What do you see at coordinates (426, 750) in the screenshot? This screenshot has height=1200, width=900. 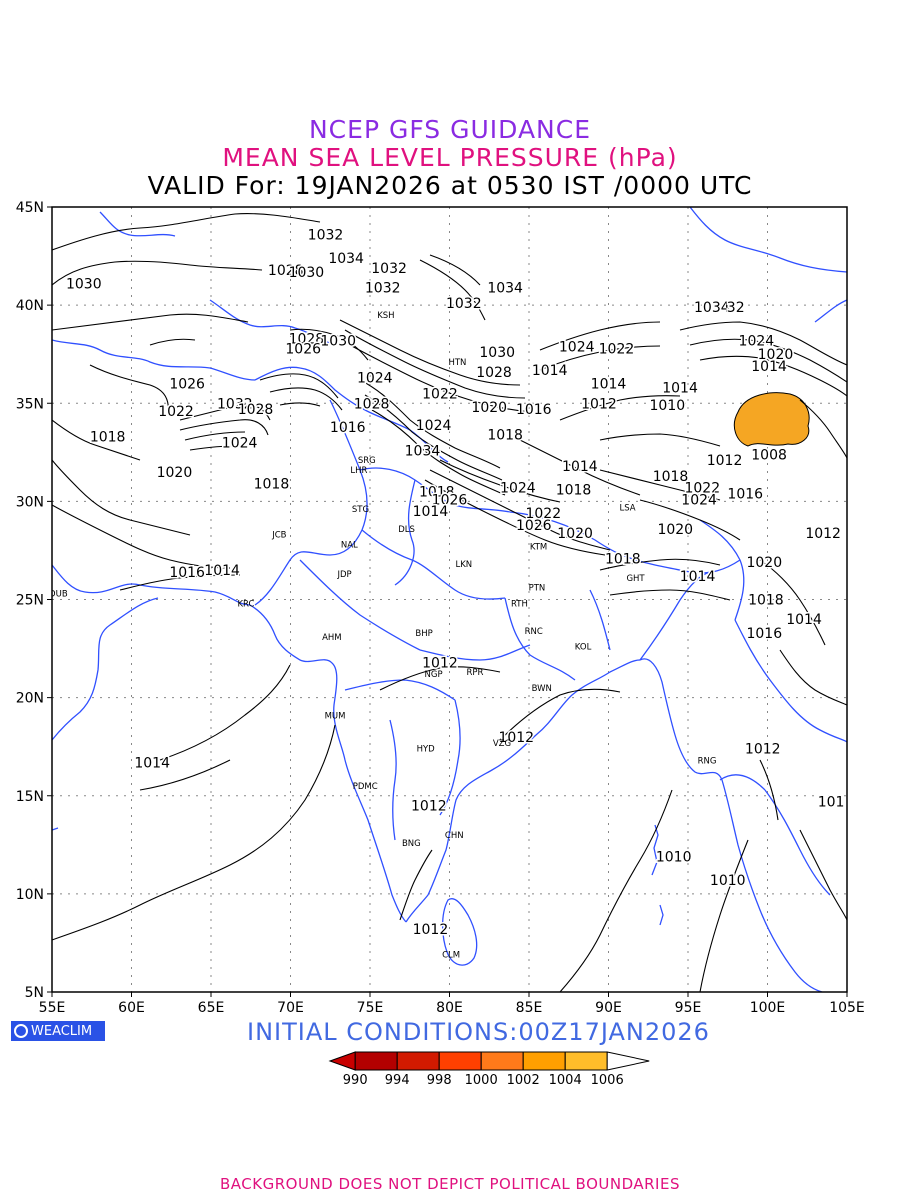 I see `station-hyd: HYD` at bounding box center [426, 750].